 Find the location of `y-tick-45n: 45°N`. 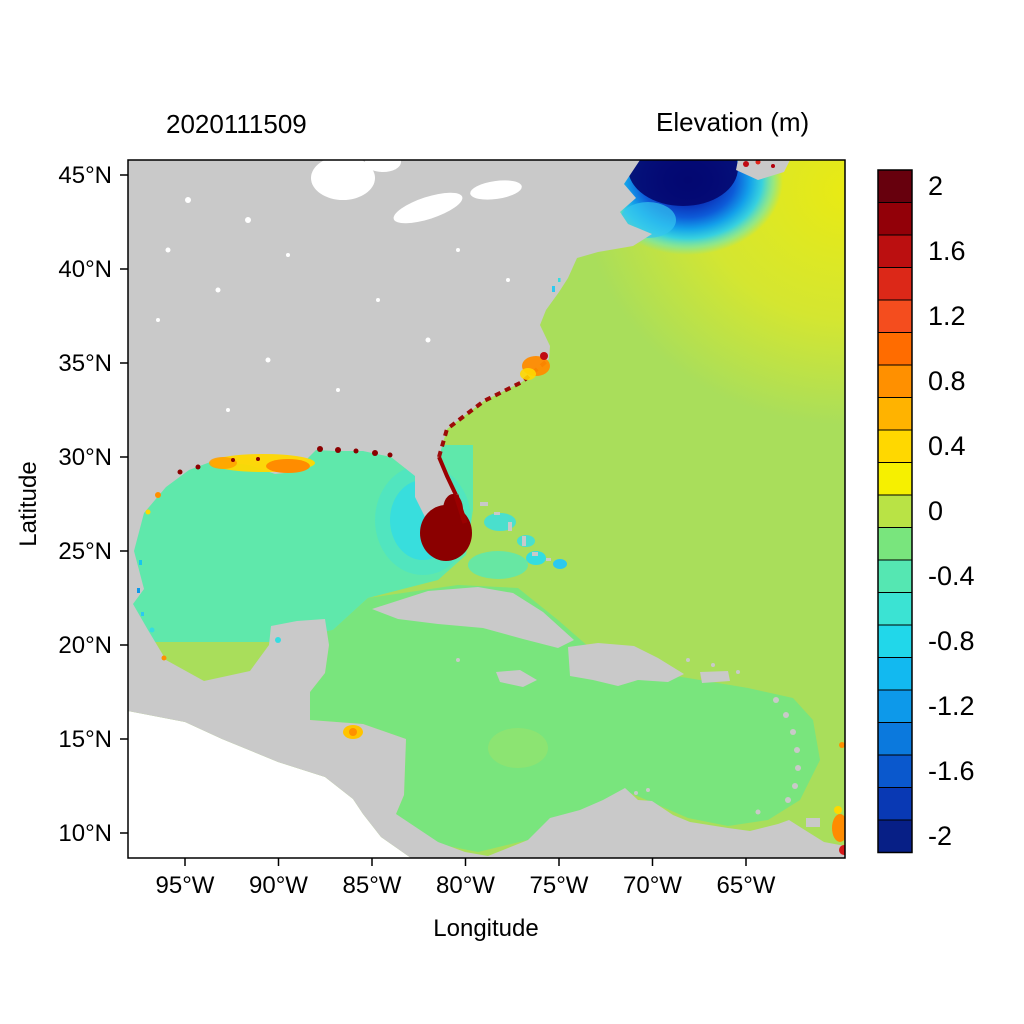

y-tick-45n: 45°N is located at coordinates (85, 175).